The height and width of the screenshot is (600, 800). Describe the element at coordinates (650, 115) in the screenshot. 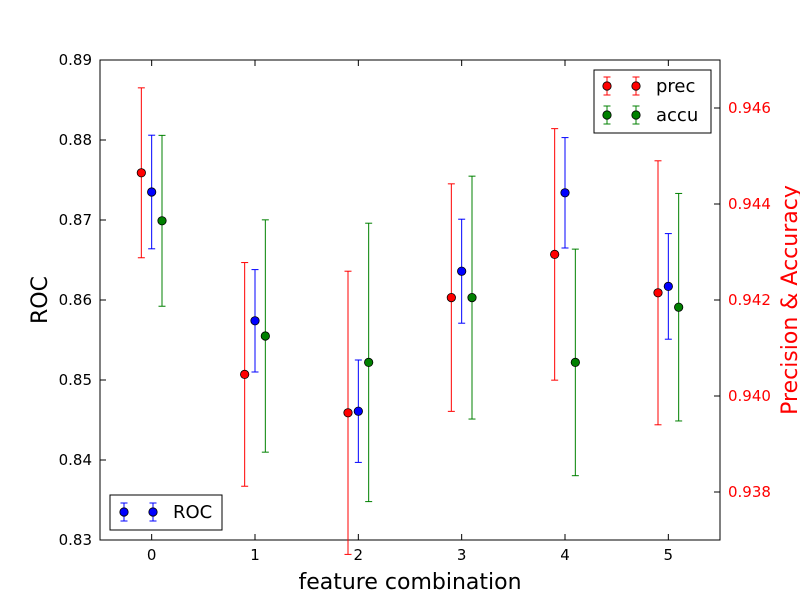

I see `legend-entry-accu: accu` at that location.